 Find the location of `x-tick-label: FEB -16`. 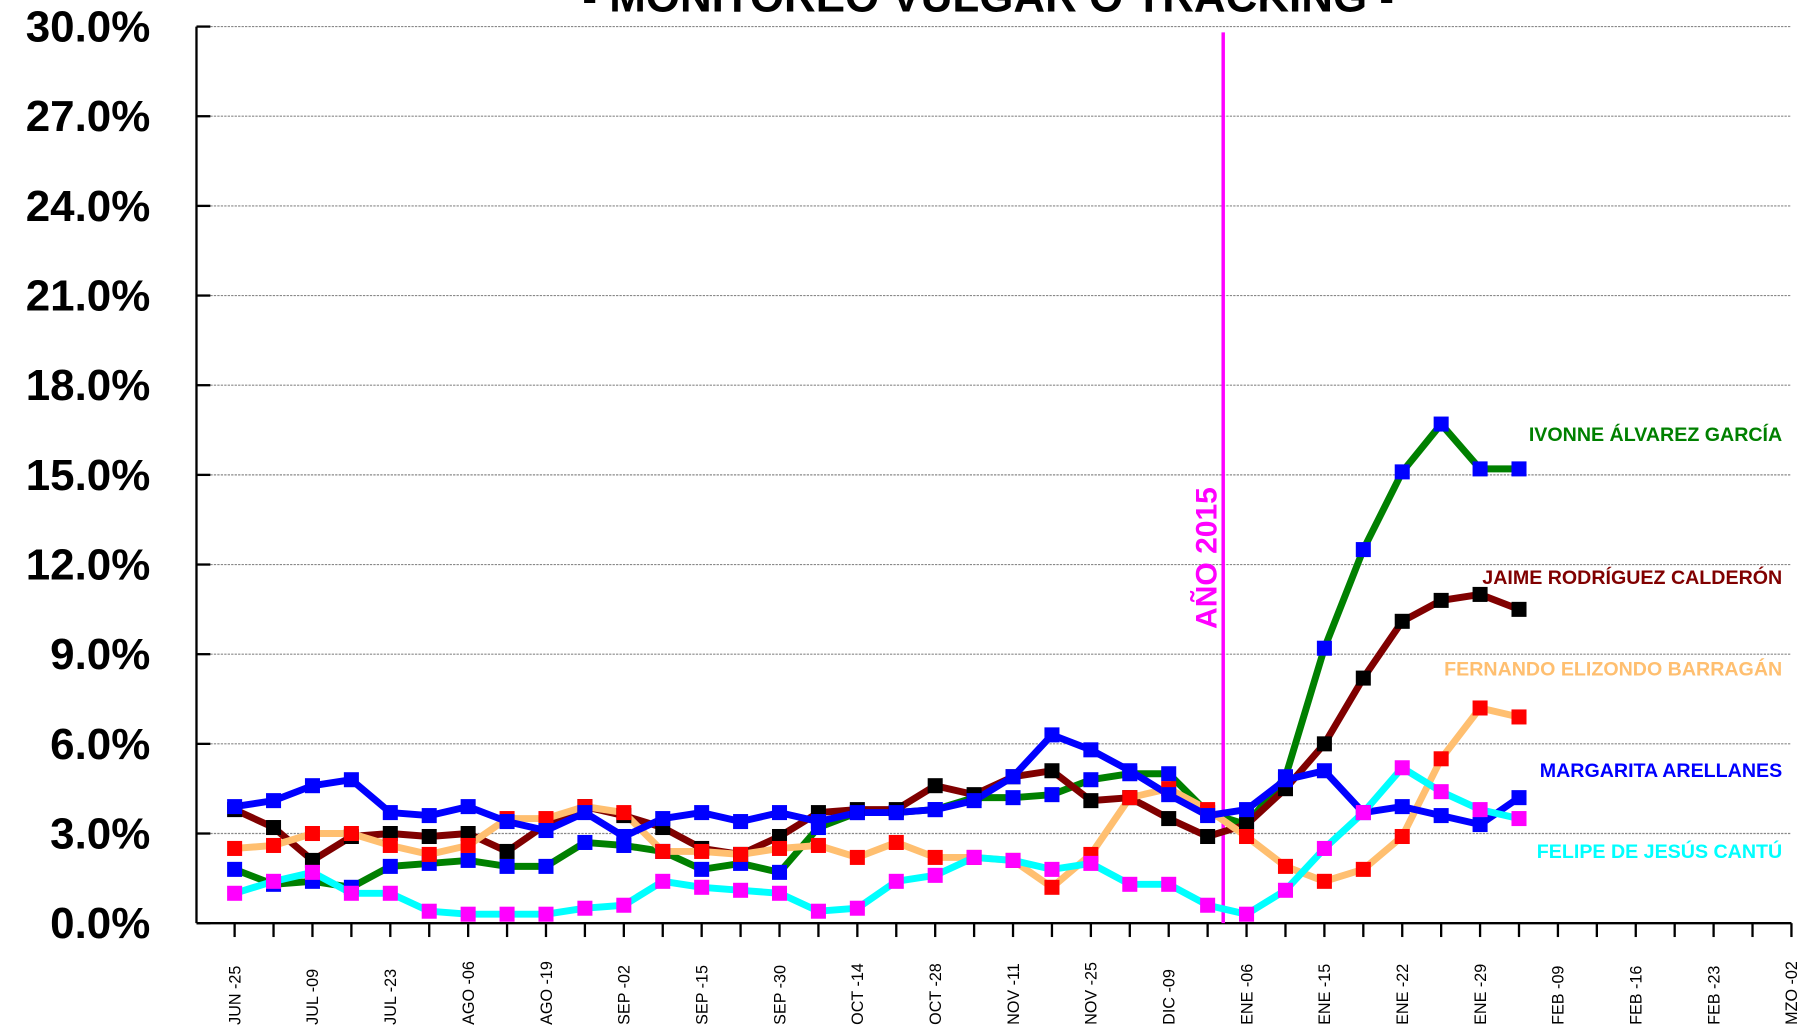

x-tick-label: FEB -16 is located at coordinates (1637, 995).